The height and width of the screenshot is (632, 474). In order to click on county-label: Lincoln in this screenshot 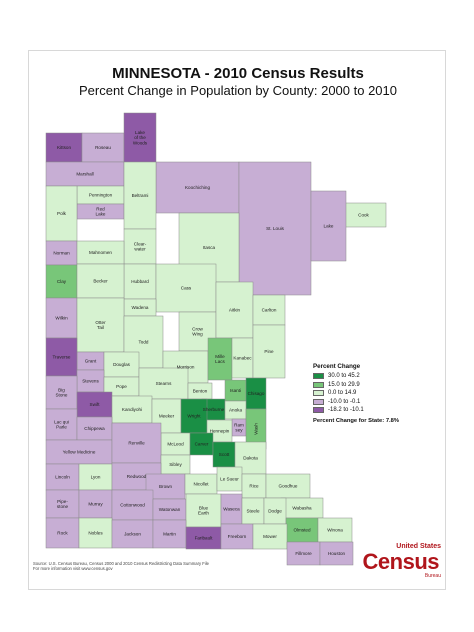, I will do `click(62, 477)`.